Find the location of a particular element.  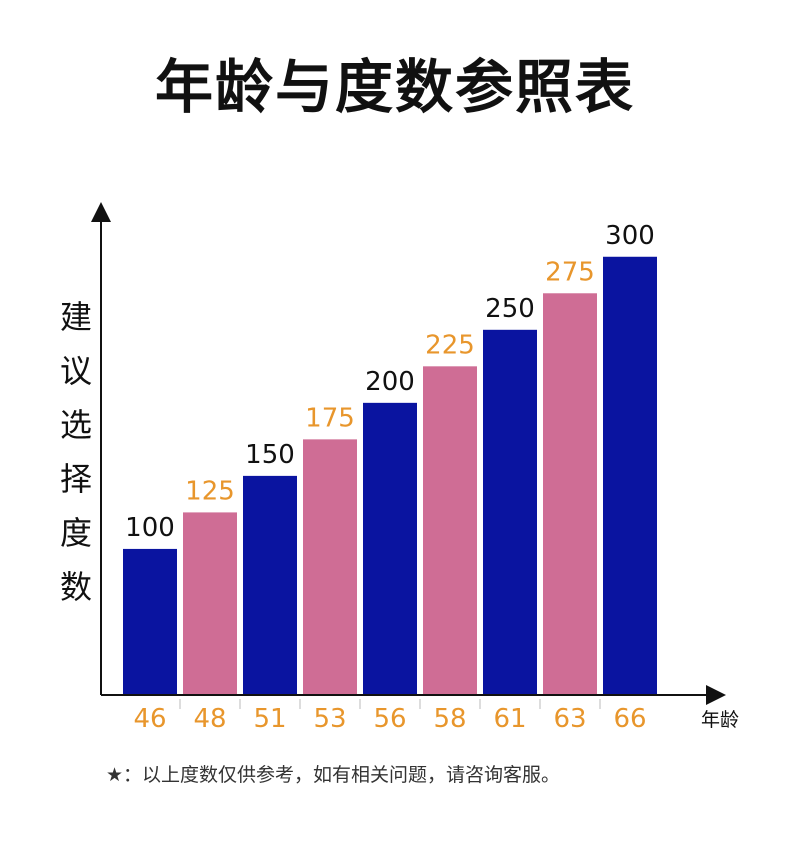

bar-value-label: 125 is located at coordinates (210, 491).